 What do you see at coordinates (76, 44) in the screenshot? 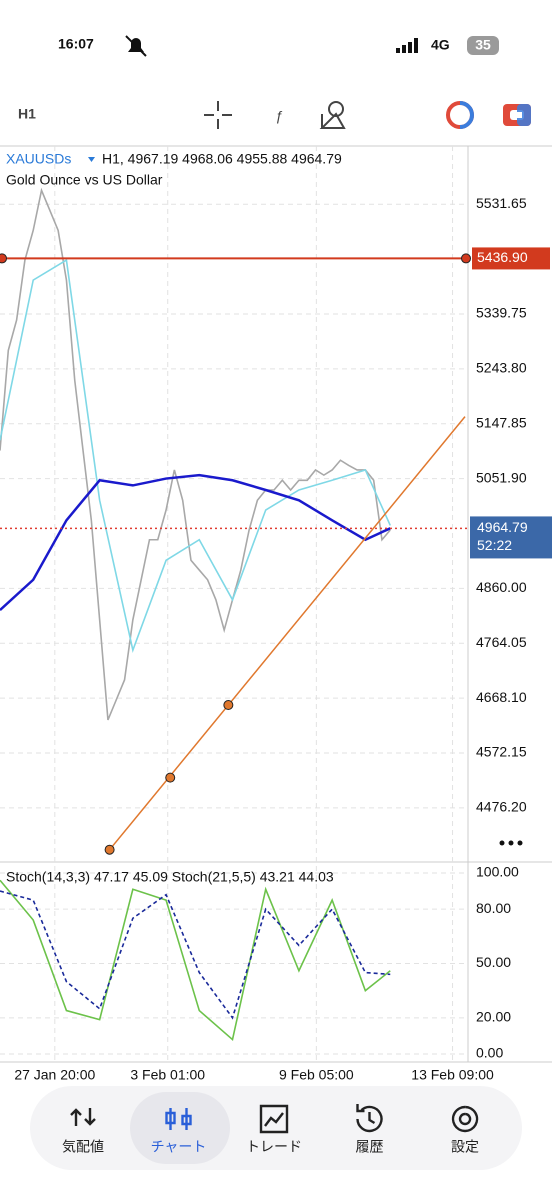
I see `clock: 16:07` at bounding box center [76, 44].